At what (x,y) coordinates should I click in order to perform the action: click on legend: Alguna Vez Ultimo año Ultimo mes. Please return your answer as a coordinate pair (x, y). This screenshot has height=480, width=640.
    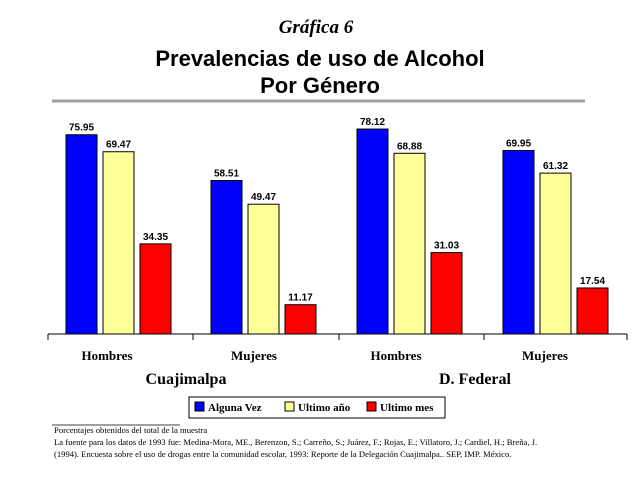
    Looking at the image, I should click on (317, 407).